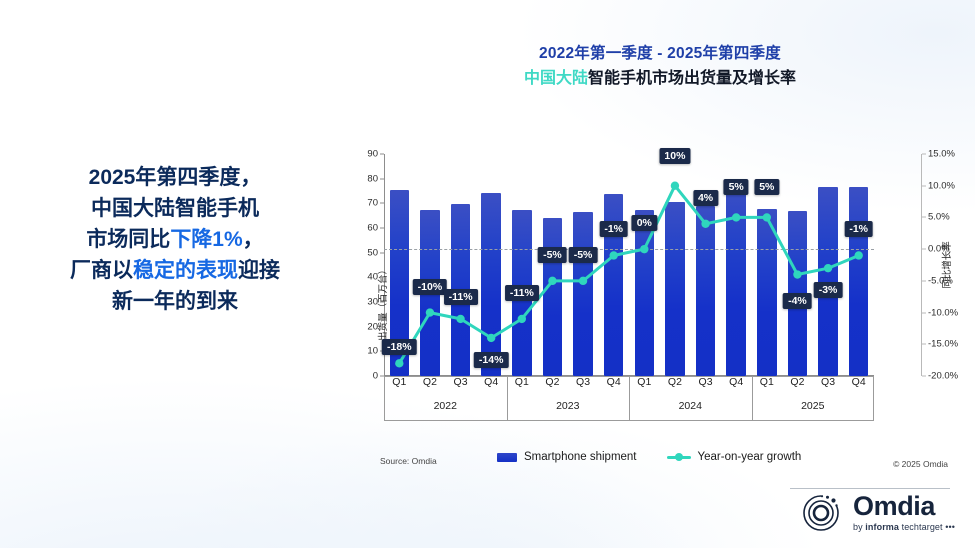  What do you see at coordinates (567, 457) in the screenshot?
I see `legend-item-shipment: Smartphone shipment` at bounding box center [567, 457].